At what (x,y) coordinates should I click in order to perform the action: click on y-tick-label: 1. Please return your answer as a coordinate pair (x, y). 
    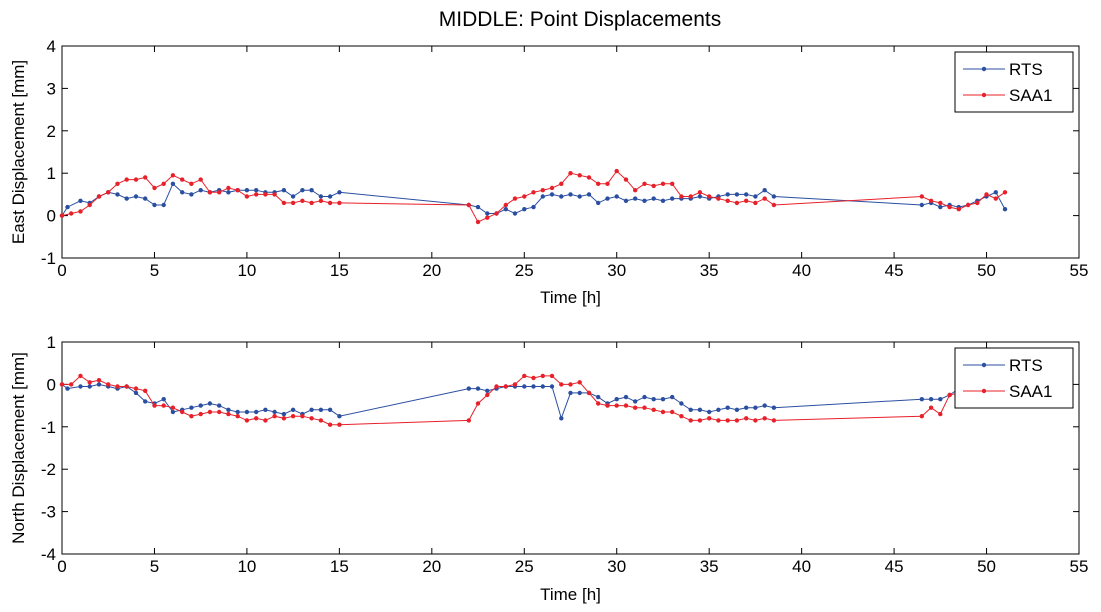
    Looking at the image, I should click on (51, 173).